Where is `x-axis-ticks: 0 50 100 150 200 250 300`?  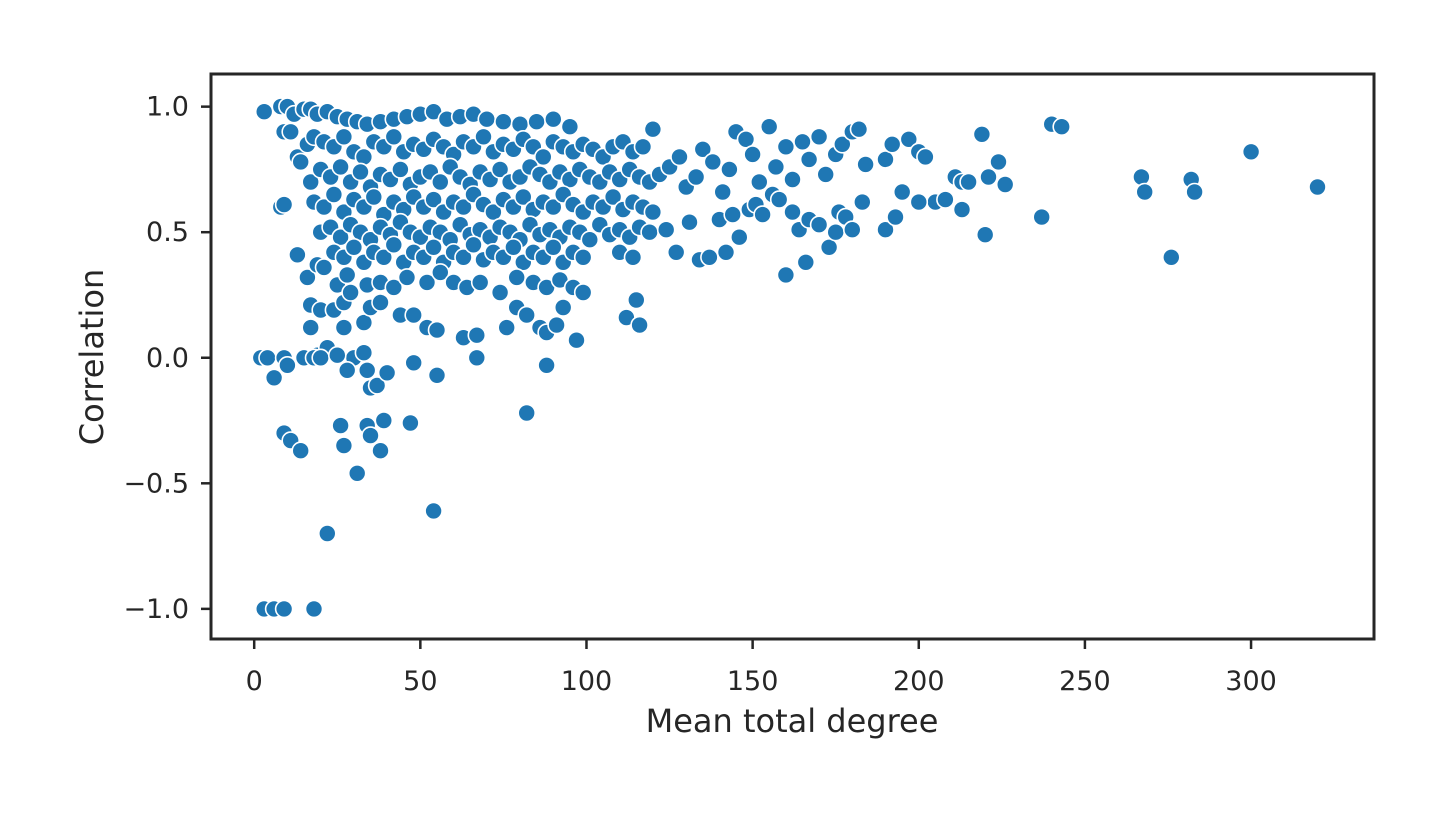 x-axis-ticks: 0 50 100 150 200 250 300 is located at coordinates (761, 668).